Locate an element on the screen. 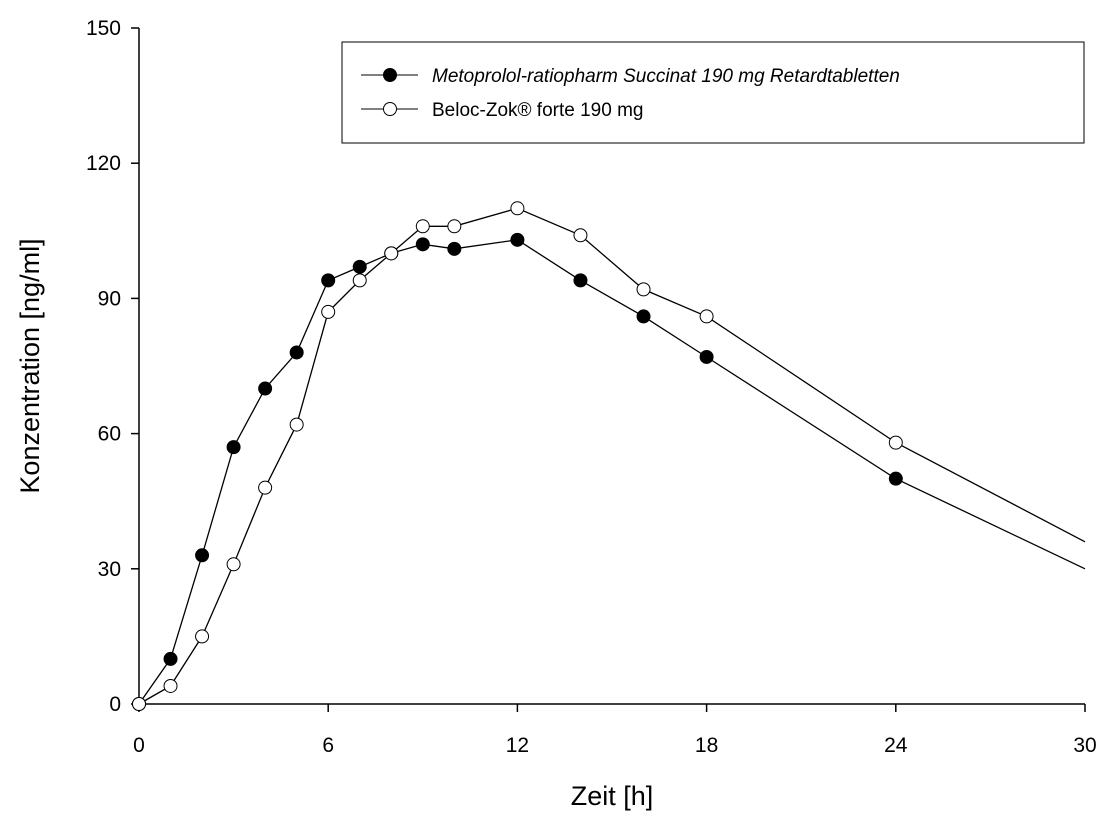 This screenshot has height=813, width=1104. y-tick-label: 90 is located at coordinates (109, 298).